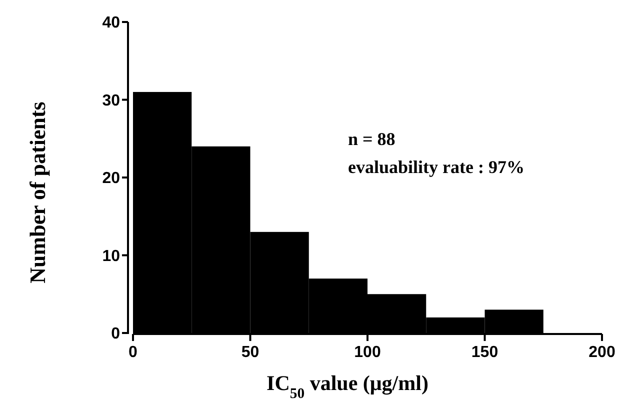 This screenshot has width=632, height=405. What do you see at coordinates (484, 352) in the screenshot?
I see `x-tick-label: 150` at bounding box center [484, 352].